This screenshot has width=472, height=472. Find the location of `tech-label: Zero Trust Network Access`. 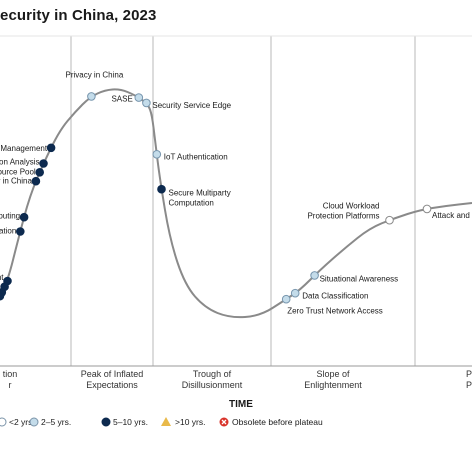

tech-label: Zero Trust Network Access is located at coordinates (335, 310).